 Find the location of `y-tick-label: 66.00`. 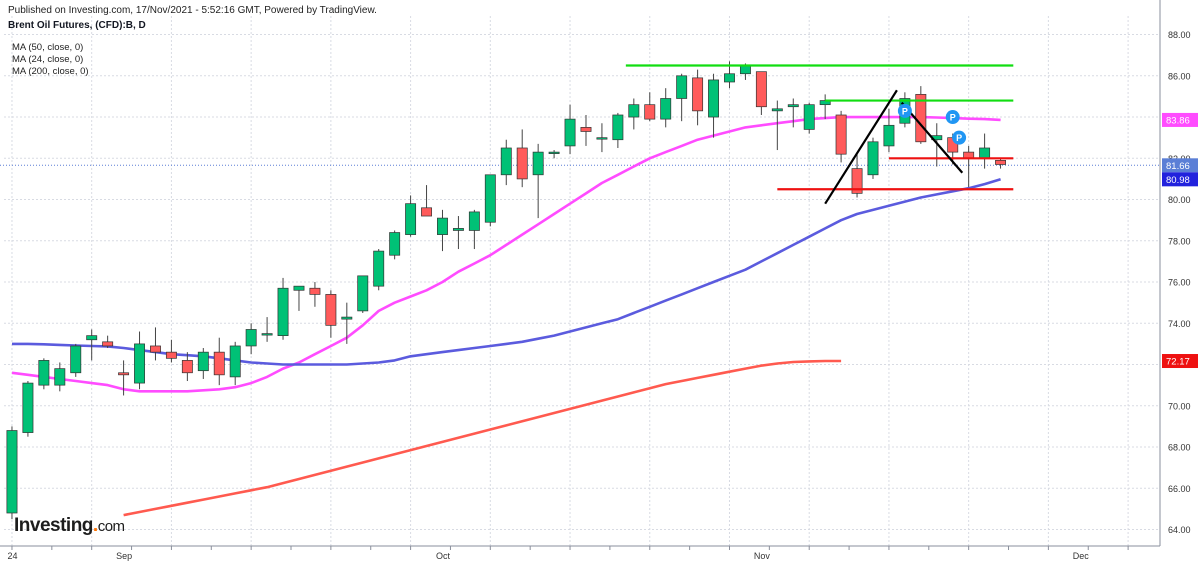

y-tick-label: 66.00 is located at coordinates (1179, 489).